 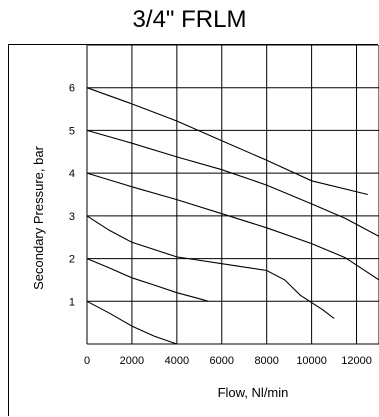 What do you see at coordinates (222, 361) in the screenshot?
I see `x-tick-label-6000: 6000` at bounding box center [222, 361].